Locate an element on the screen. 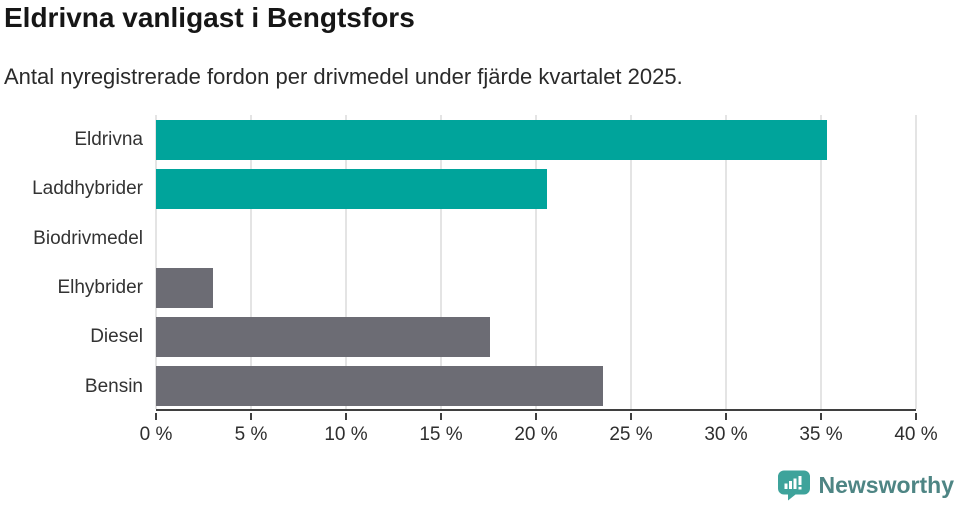  category-label: Biodrivmedel is located at coordinates (88, 238).